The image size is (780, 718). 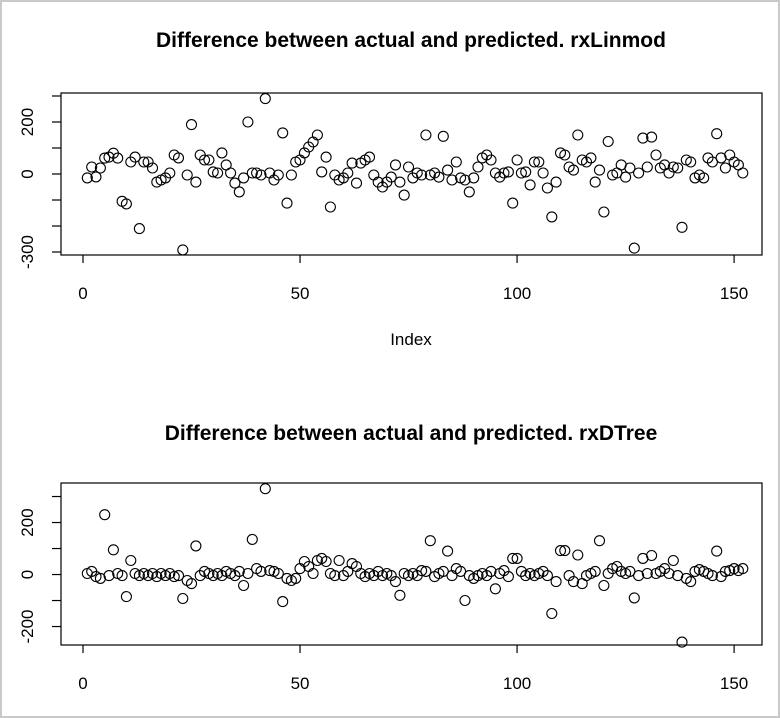 I want to click on x-axis-title: Index, so click(x=411, y=339).